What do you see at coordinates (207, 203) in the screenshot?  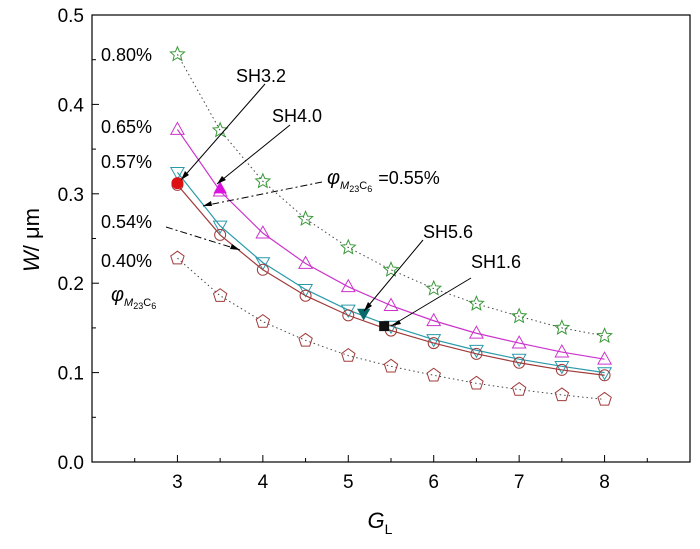 I see `arrow-phi-055-head` at bounding box center [207, 203].